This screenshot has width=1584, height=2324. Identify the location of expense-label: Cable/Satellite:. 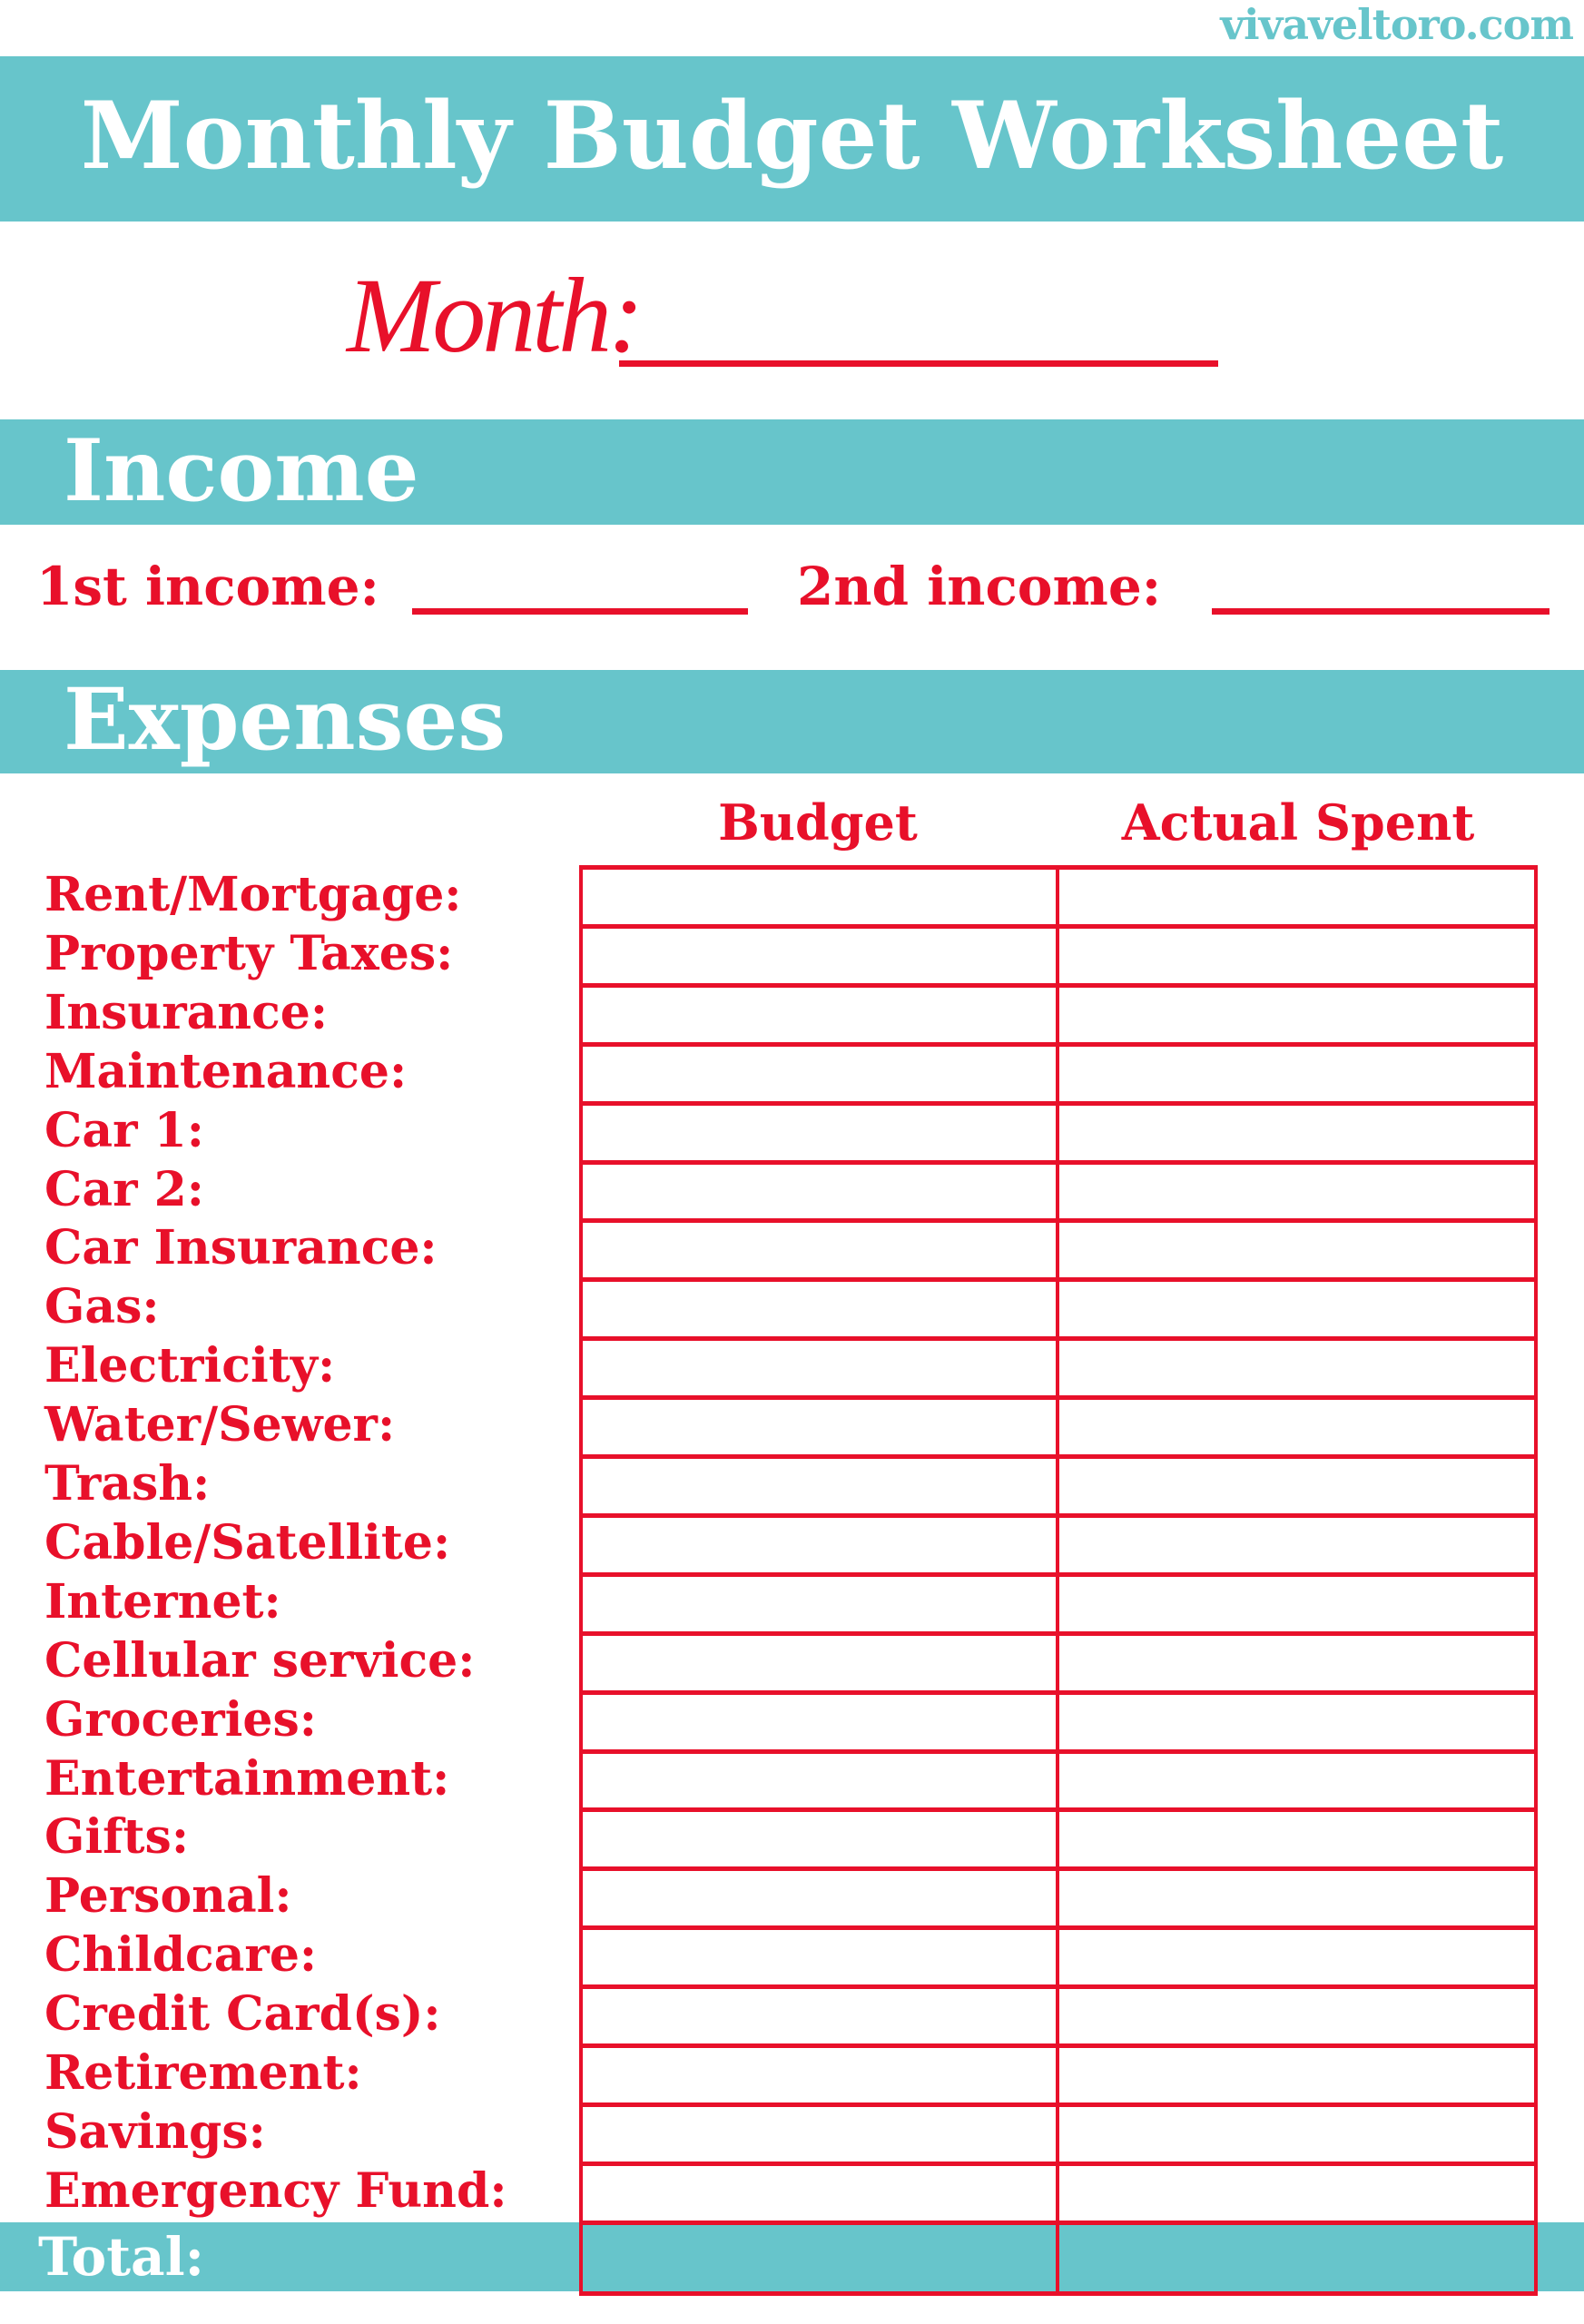
(247, 1542).